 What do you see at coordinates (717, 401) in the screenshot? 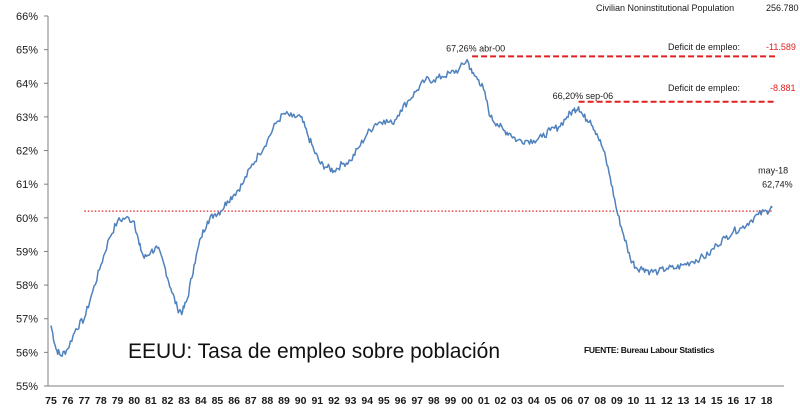
I see `x-tick-label: 15` at bounding box center [717, 401].